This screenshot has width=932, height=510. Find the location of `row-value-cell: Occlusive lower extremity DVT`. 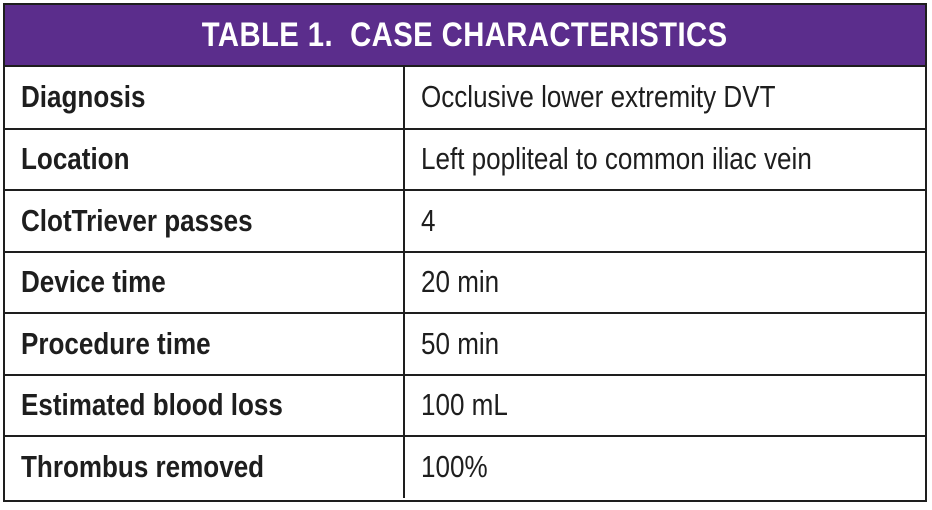

row-value-cell: Occlusive lower extremity DVT is located at coordinates (664, 98).